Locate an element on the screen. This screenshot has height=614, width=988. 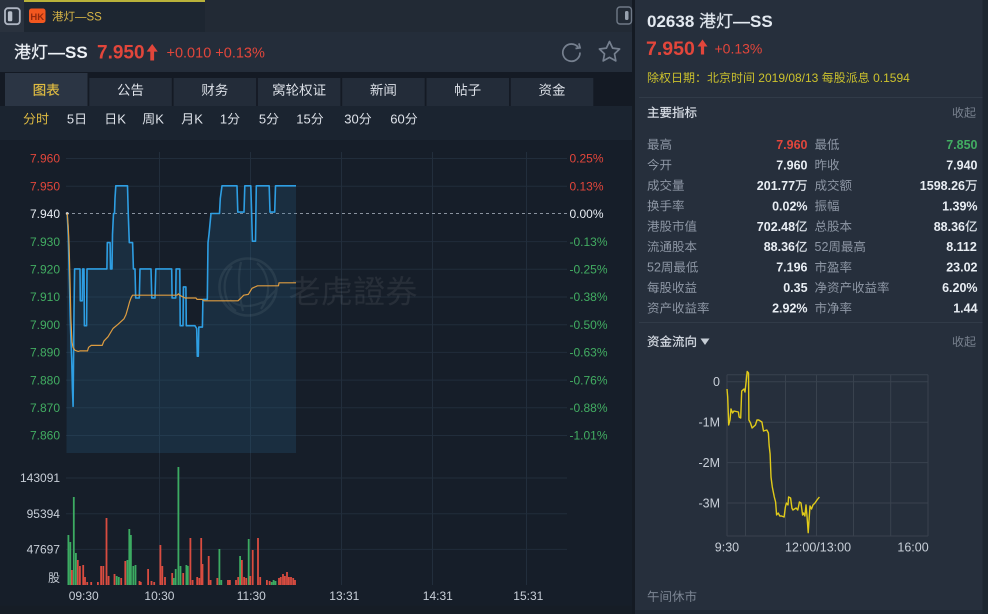
svg-text: 0 is located at coordinates (716, 382).